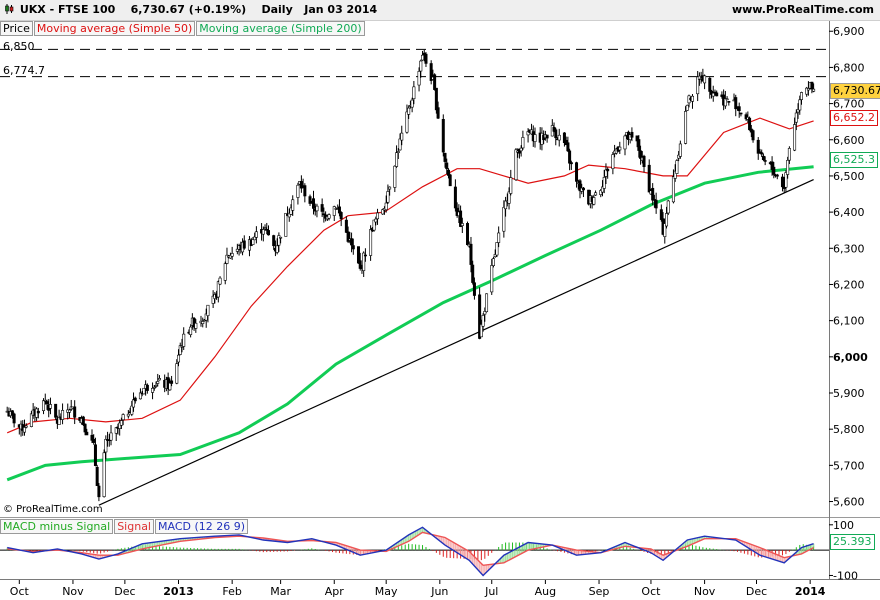  I want to click on macd-line, so click(410, 551).